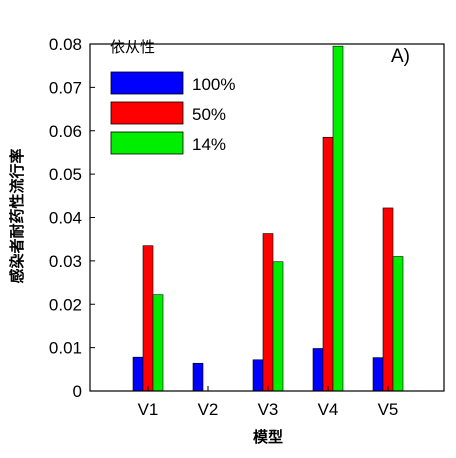 The height and width of the screenshot is (458, 456). Describe the element at coordinates (209, 144) in the screenshot. I see `legend-label: 14%` at that location.